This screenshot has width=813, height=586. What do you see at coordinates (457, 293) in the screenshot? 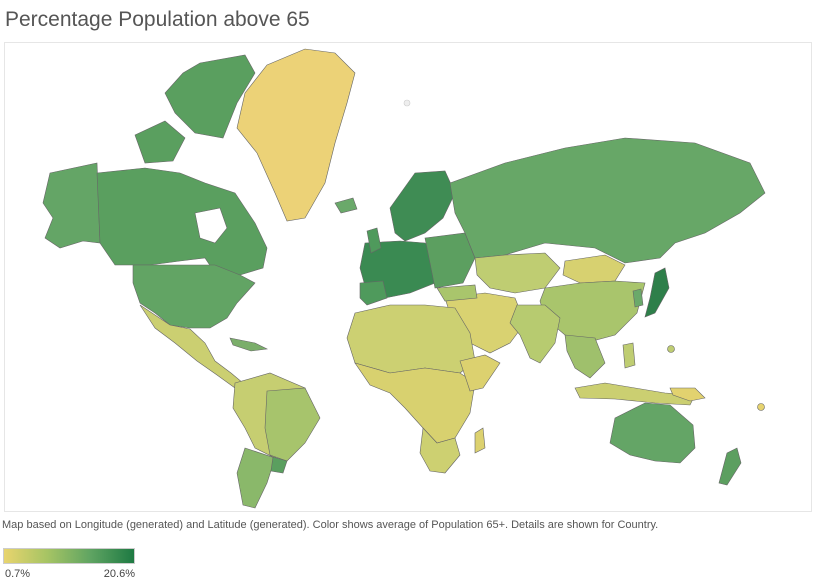
I see `region-turkey` at bounding box center [457, 293].